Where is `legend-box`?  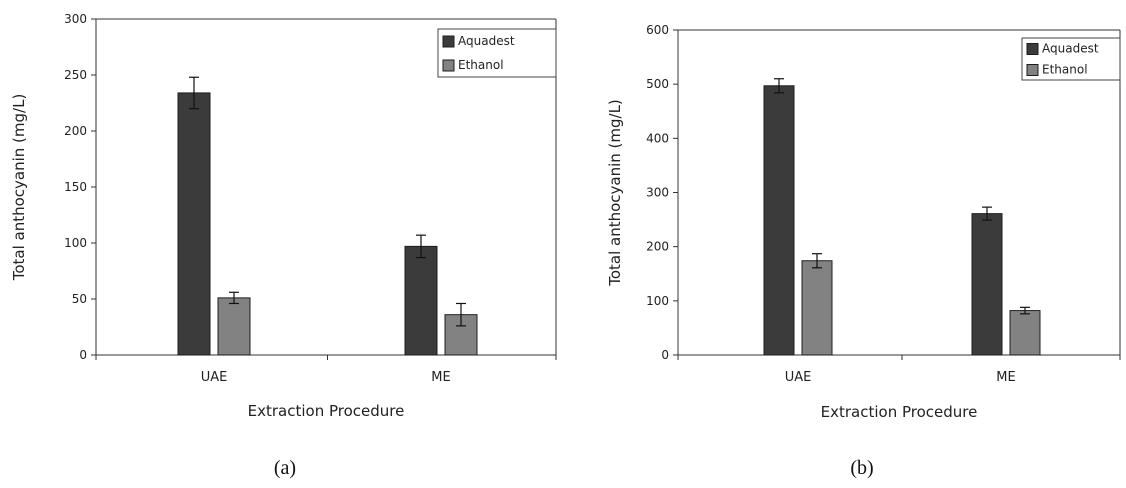 legend-box is located at coordinates (497, 53).